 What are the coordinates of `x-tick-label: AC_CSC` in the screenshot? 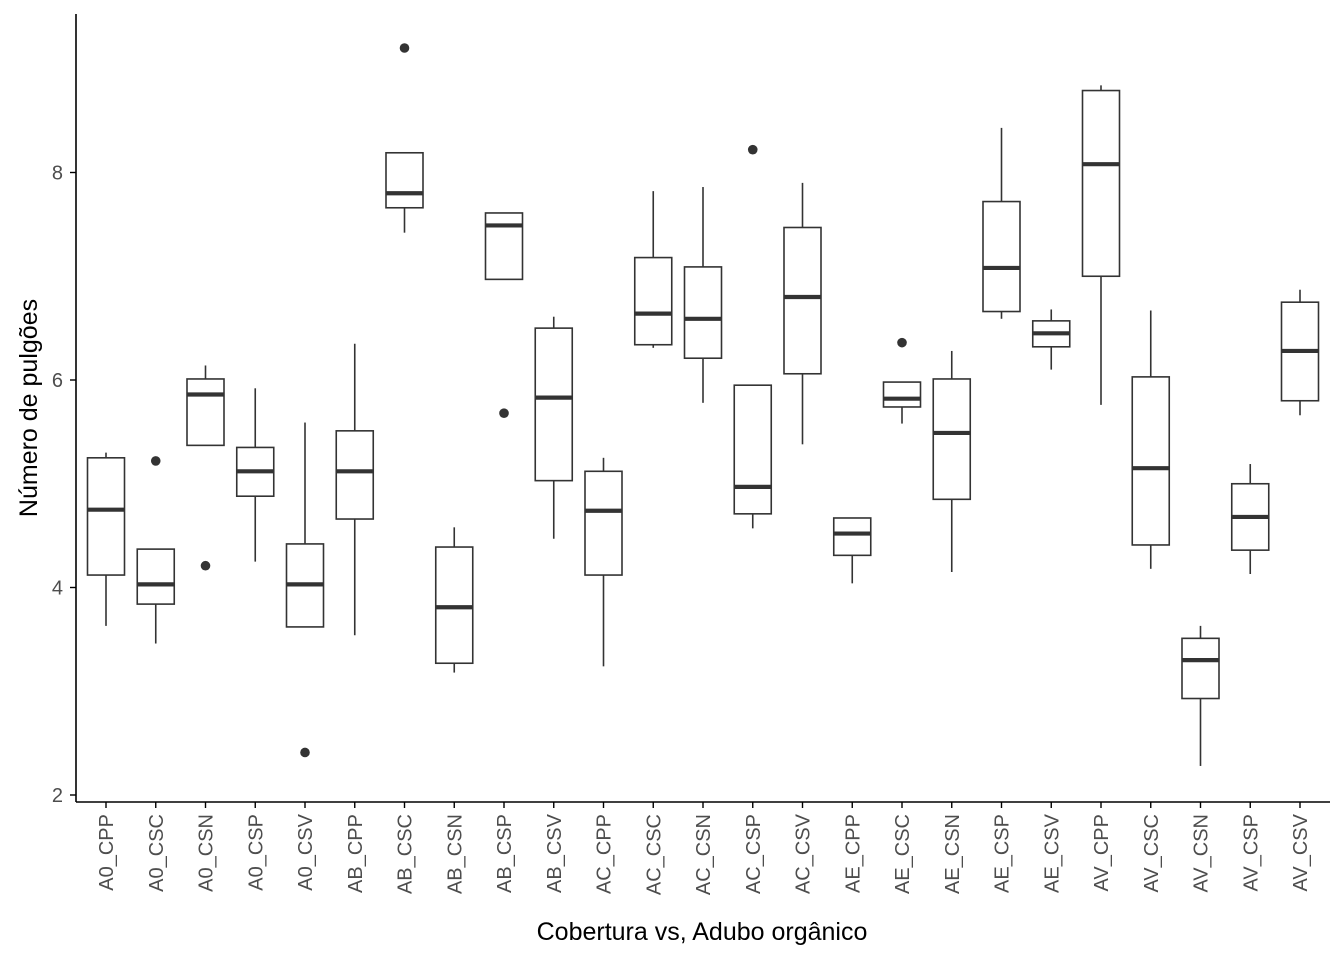 It's located at (654, 854).